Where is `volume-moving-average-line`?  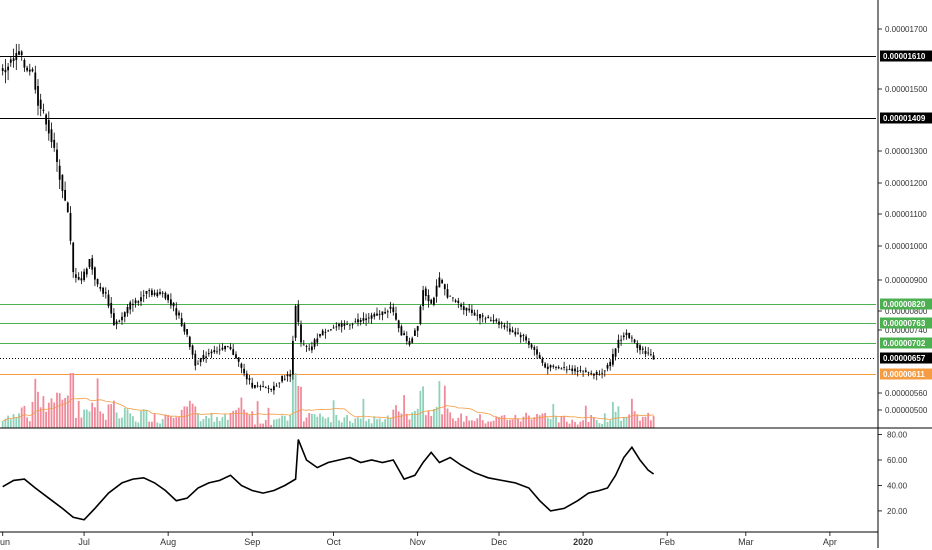
volume-moving-average-line is located at coordinates (328, 409).